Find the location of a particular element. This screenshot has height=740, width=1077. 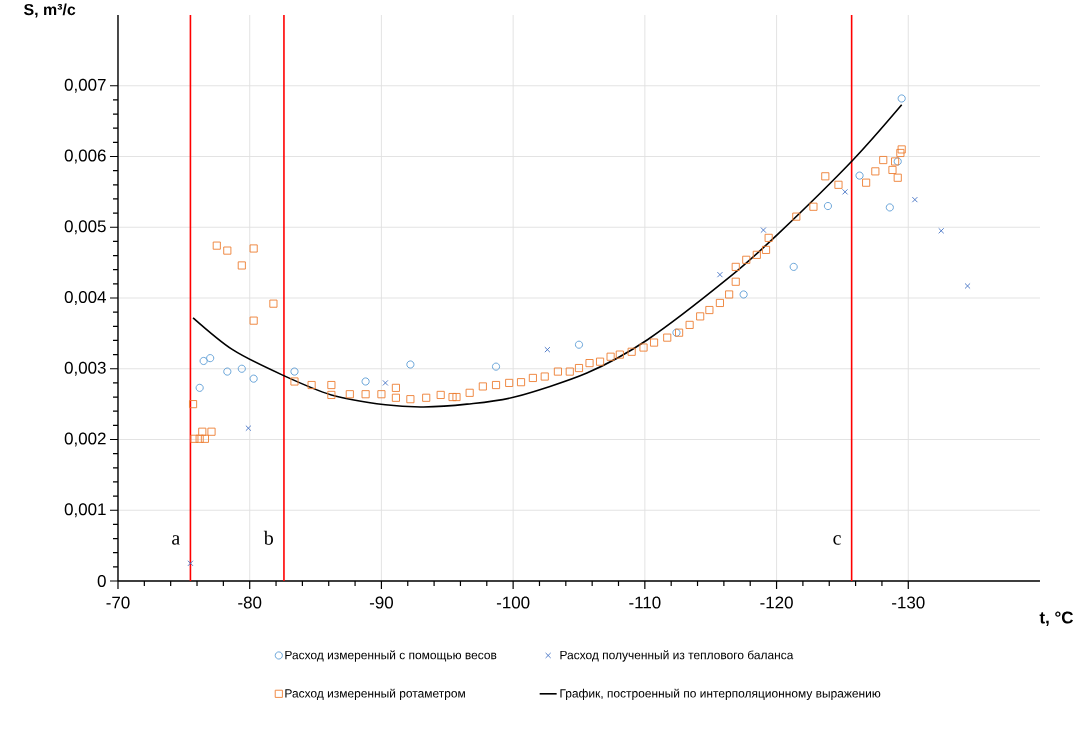

ref-line-label: c is located at coordinates (837, 540).